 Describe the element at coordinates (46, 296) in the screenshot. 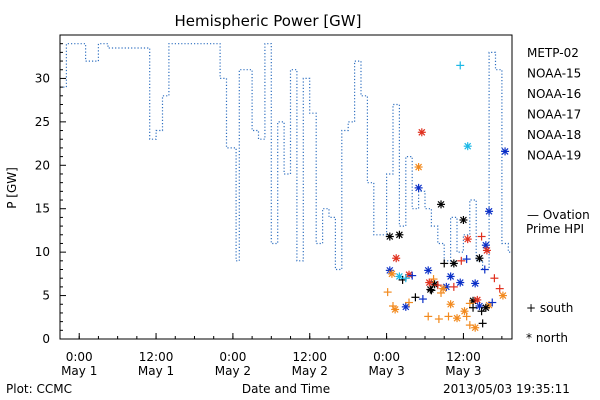

I see `y-tick-label: 5` at that location.